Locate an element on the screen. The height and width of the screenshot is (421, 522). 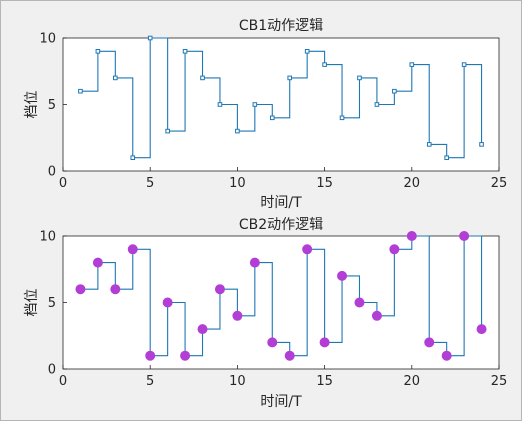
x-tick-label-cb2: 20 is located at coordinates (412, 381).